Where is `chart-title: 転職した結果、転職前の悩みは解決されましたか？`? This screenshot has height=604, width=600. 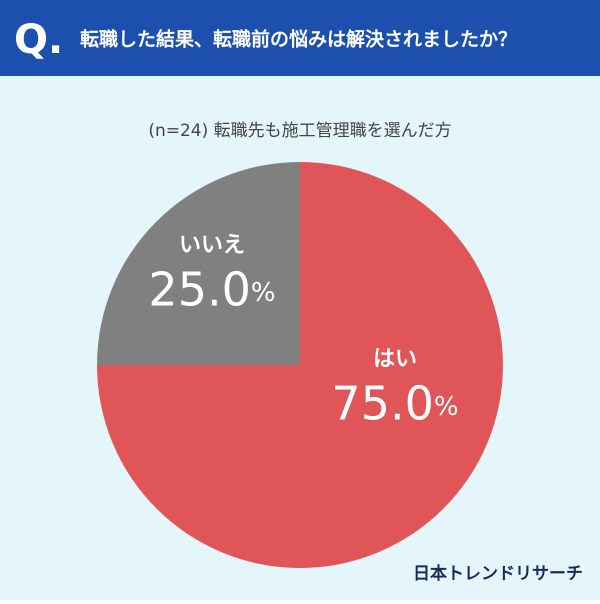
chart-title: 転職した結果、転職前の悩みは解決されましたか？ is located at coordinates (298, 39).